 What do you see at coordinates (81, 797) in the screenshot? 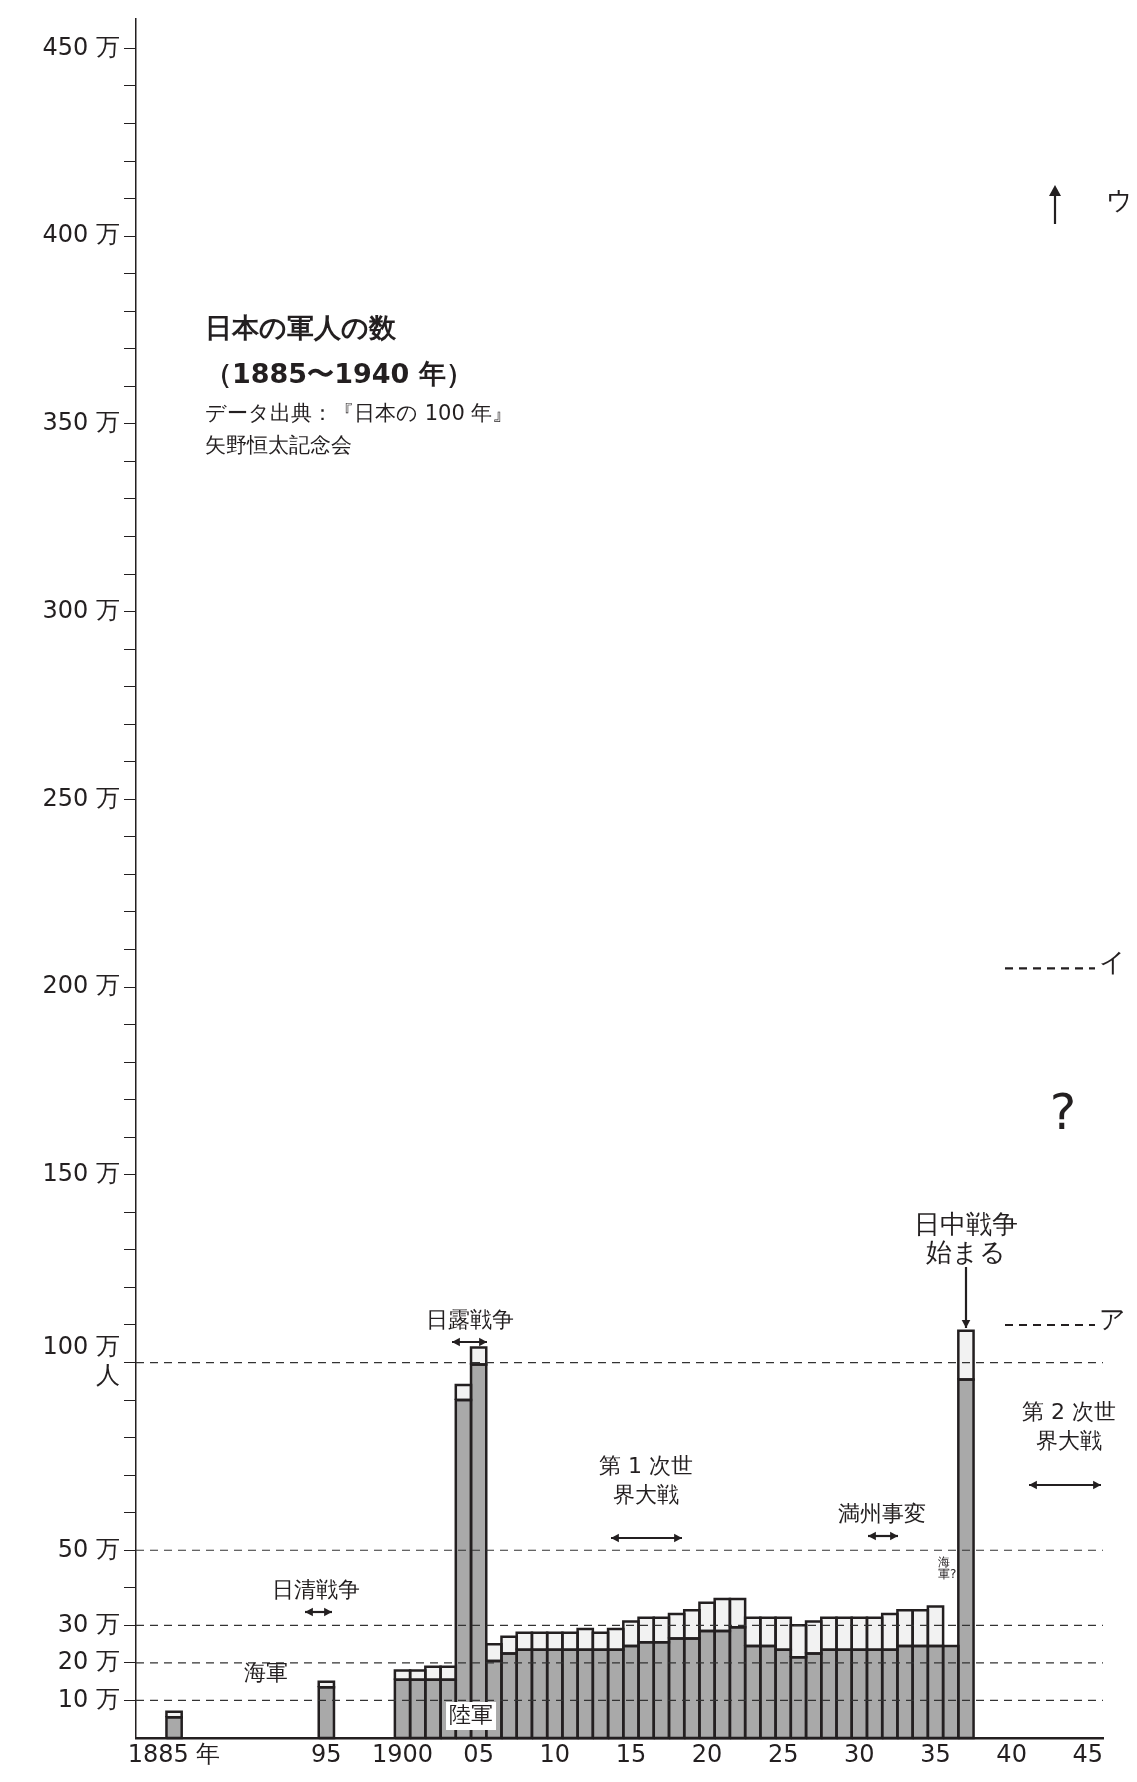
I see `y-tick-label: 250 万` at bounding box center [81, 797].